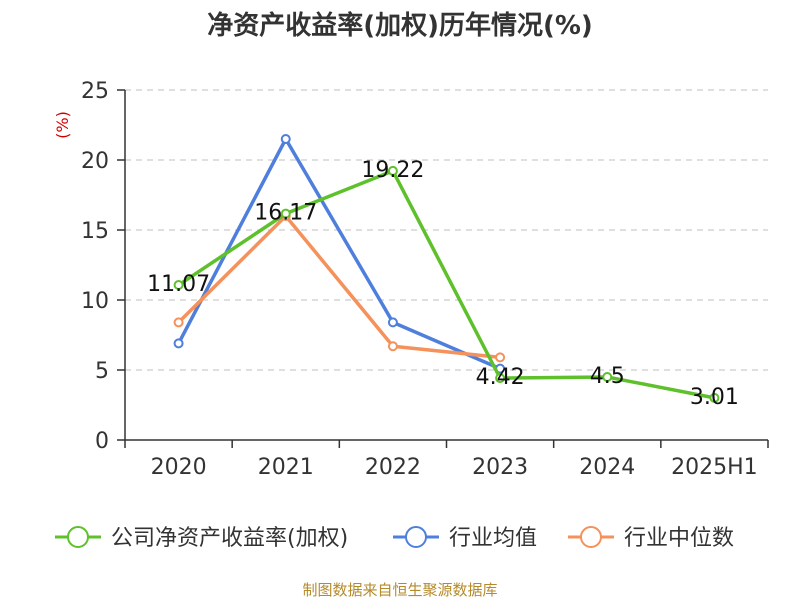 The height and width of the screenshot is (600, 800). What do you see at coordinates (286, 467) in the screenshot?
I see `x-tick-label: 2021` at bounding box center [286, 467].